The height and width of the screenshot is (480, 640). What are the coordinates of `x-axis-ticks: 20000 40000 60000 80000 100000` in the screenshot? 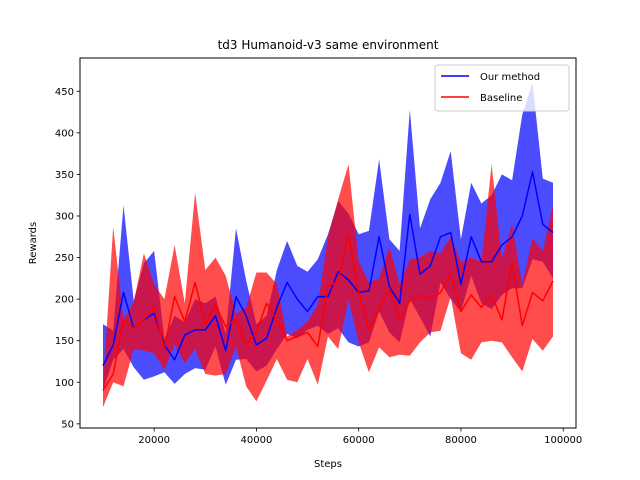 It's located at (360, 437).